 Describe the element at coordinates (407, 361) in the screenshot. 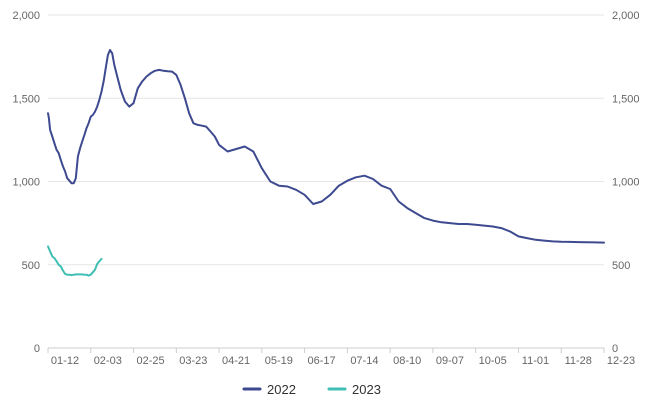

I see `x-tick-label: 08-10` at that location.